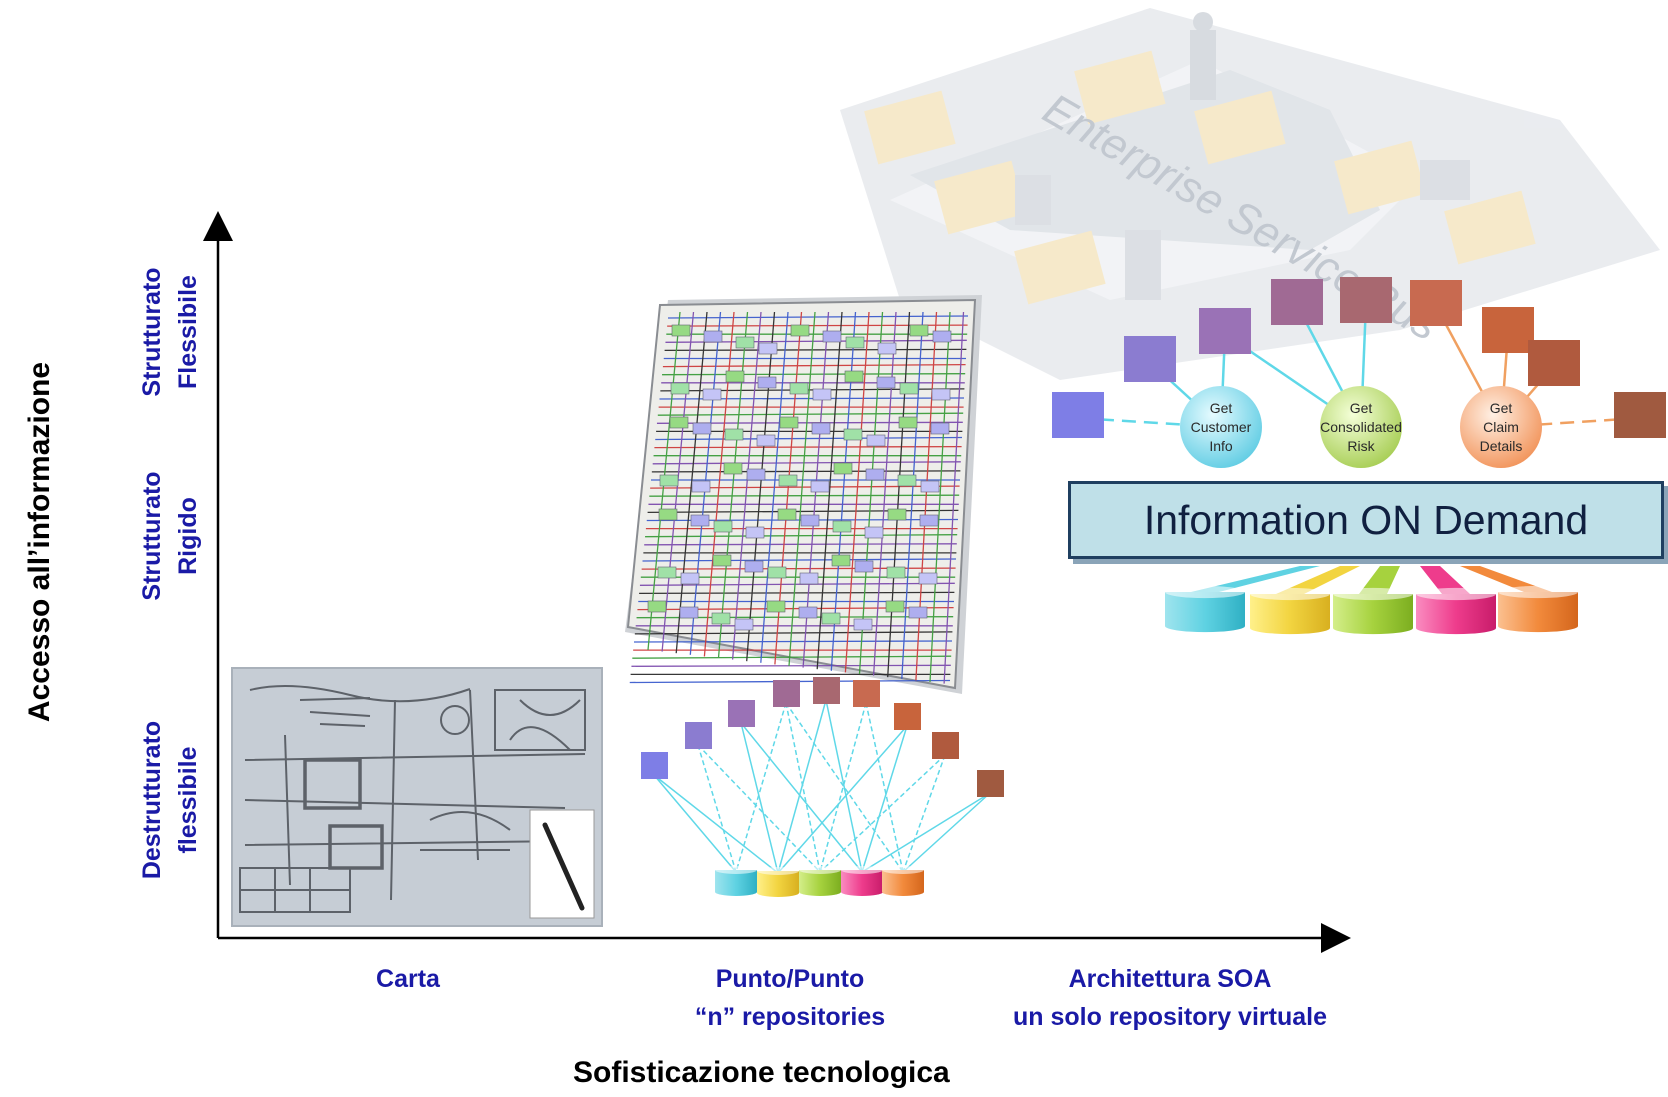 This screenshot has width=1668, height=1097. What do you see at coordinates (170, 332) in the screenshot?
I see `y-level-strutturato-flessibile: Strutturato Flessibile` at bounding box center [170, 332].